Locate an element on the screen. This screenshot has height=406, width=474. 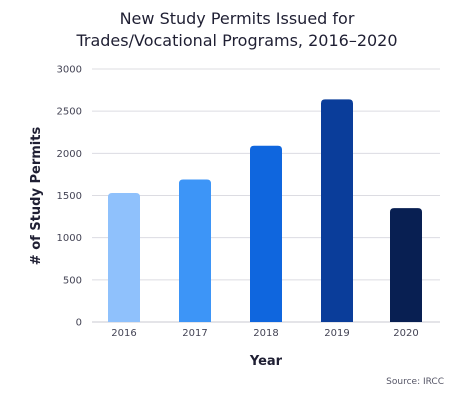
y-tick-label: 1000 is located at coordinates (69, 238).